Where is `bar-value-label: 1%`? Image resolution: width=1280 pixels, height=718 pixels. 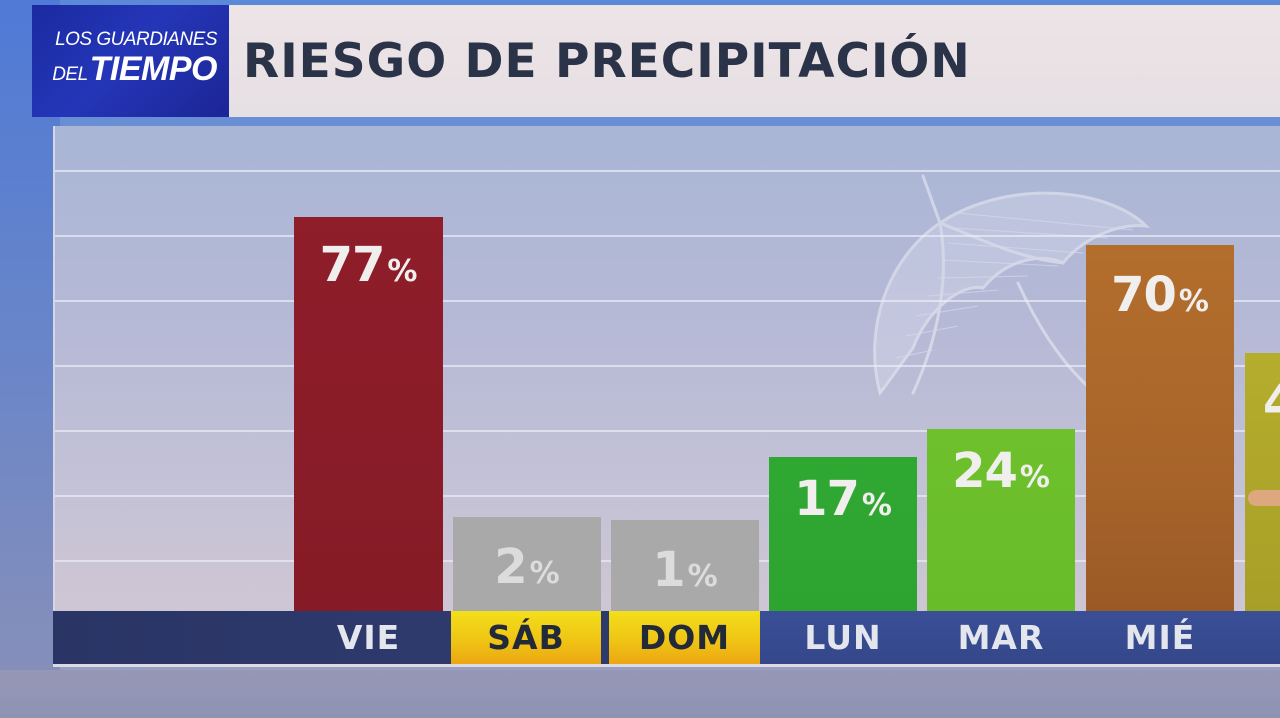
bar-value-label: 1% is located at coordinates (685, 570).